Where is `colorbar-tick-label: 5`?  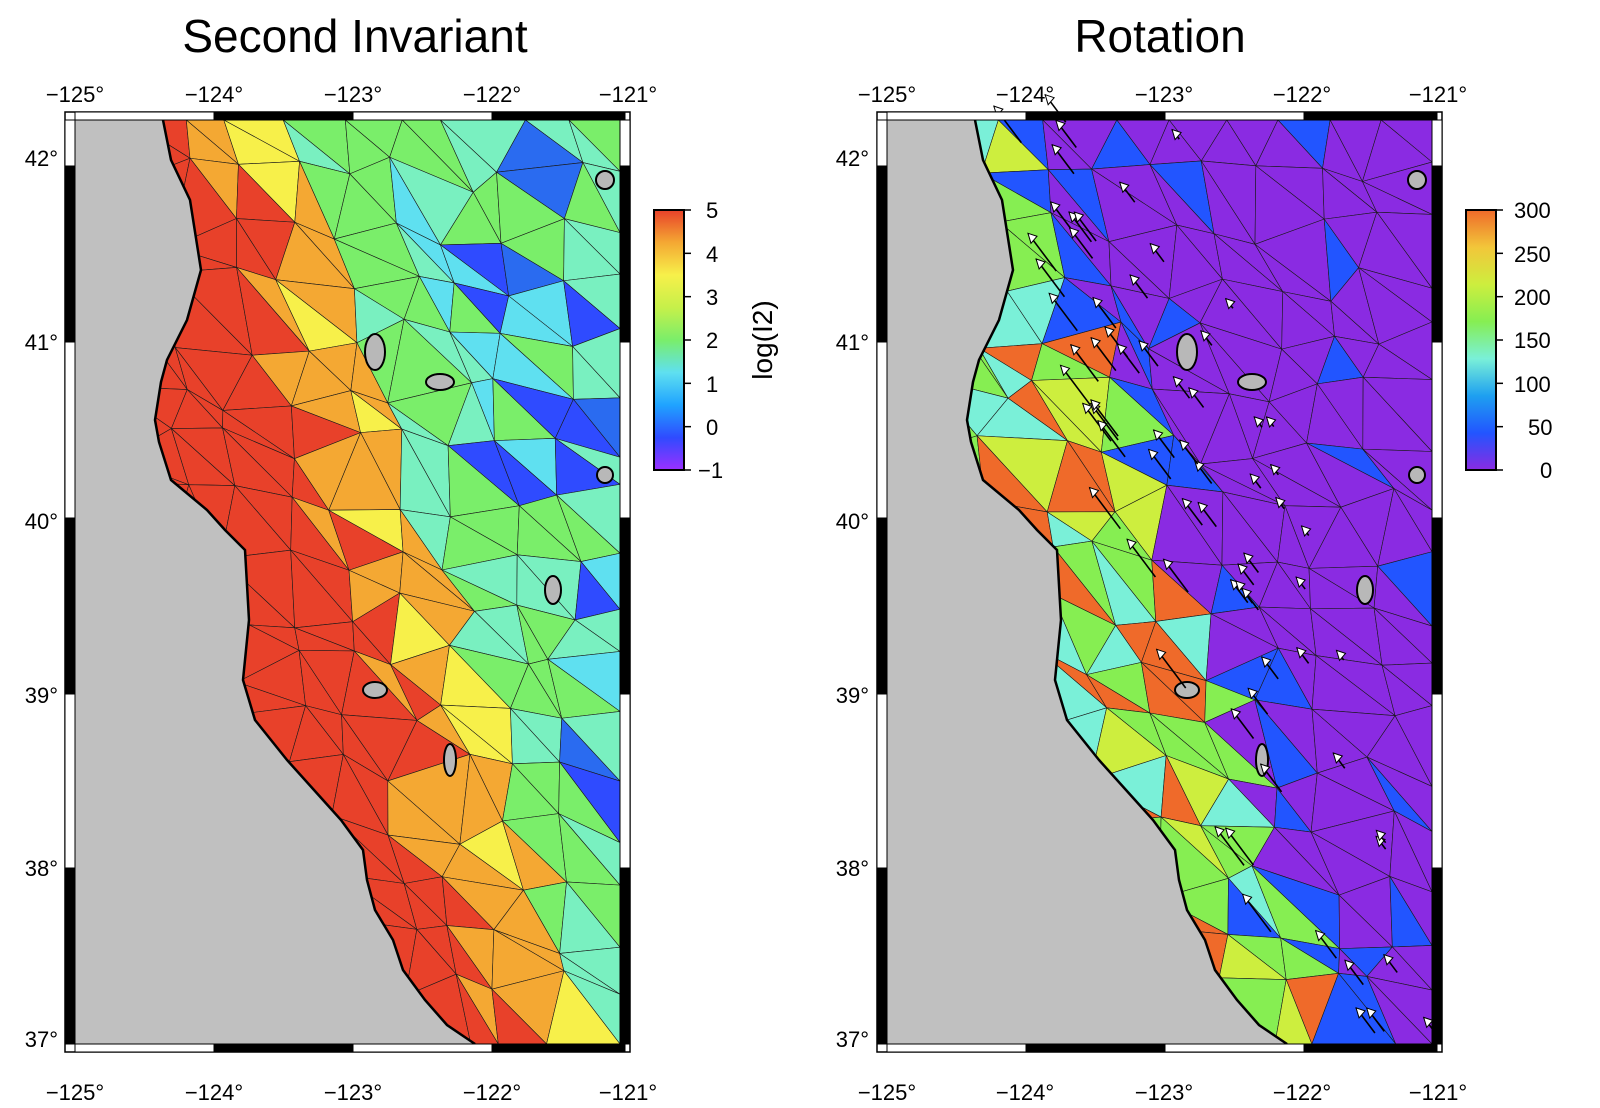 colorbar-tick-label: 5 is located at coordinates (712, 210).